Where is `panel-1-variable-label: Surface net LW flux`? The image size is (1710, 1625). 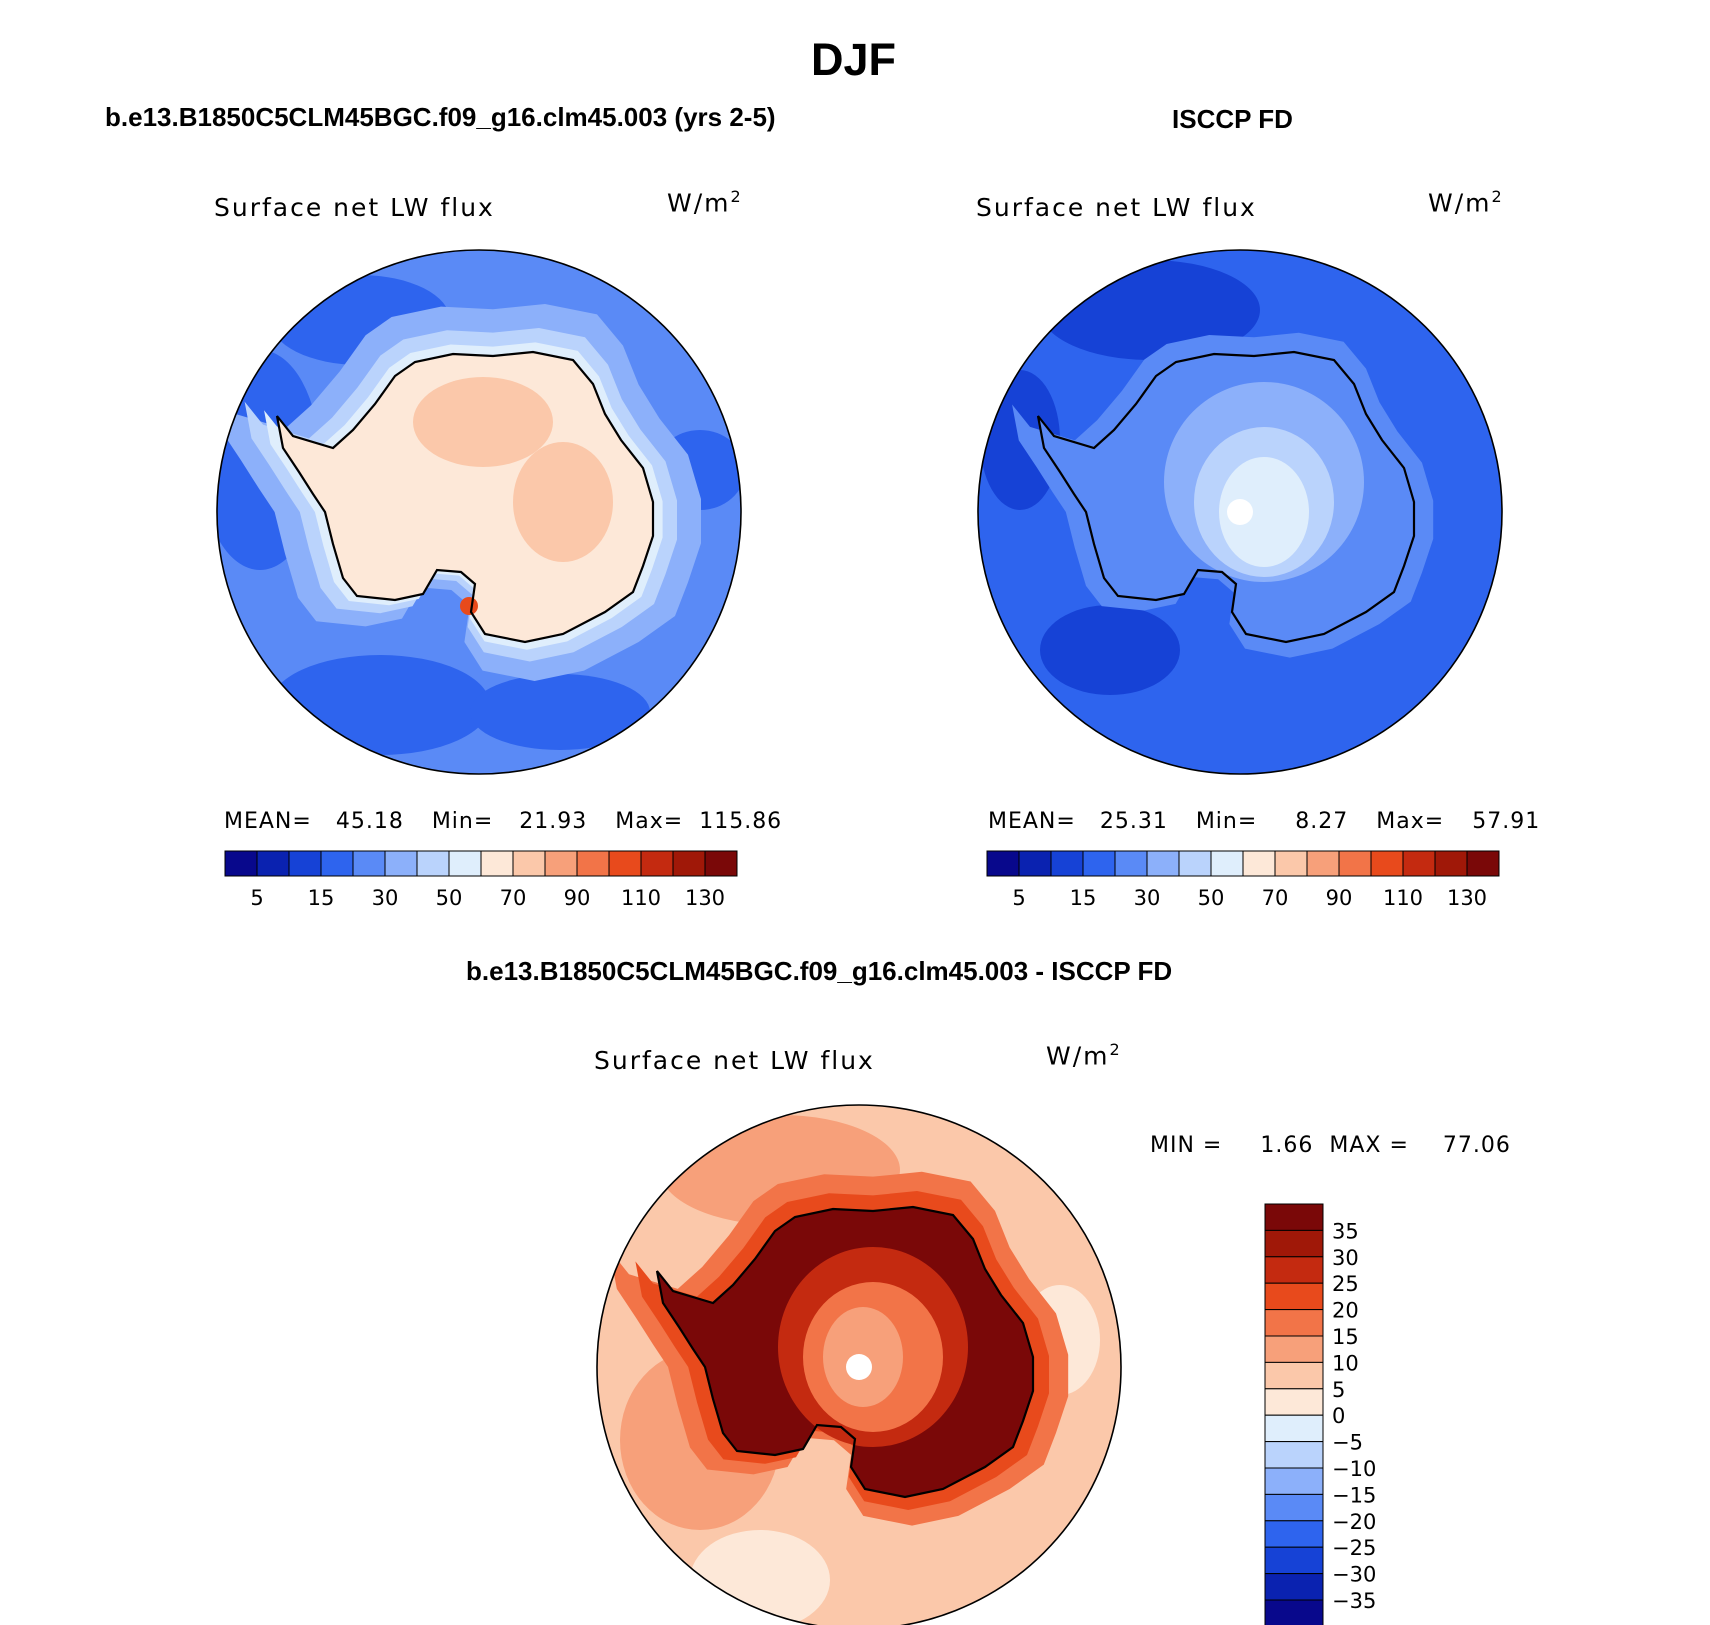 panel-1-variable-label: Surface net LW flux is located at coordinates (354, 207).